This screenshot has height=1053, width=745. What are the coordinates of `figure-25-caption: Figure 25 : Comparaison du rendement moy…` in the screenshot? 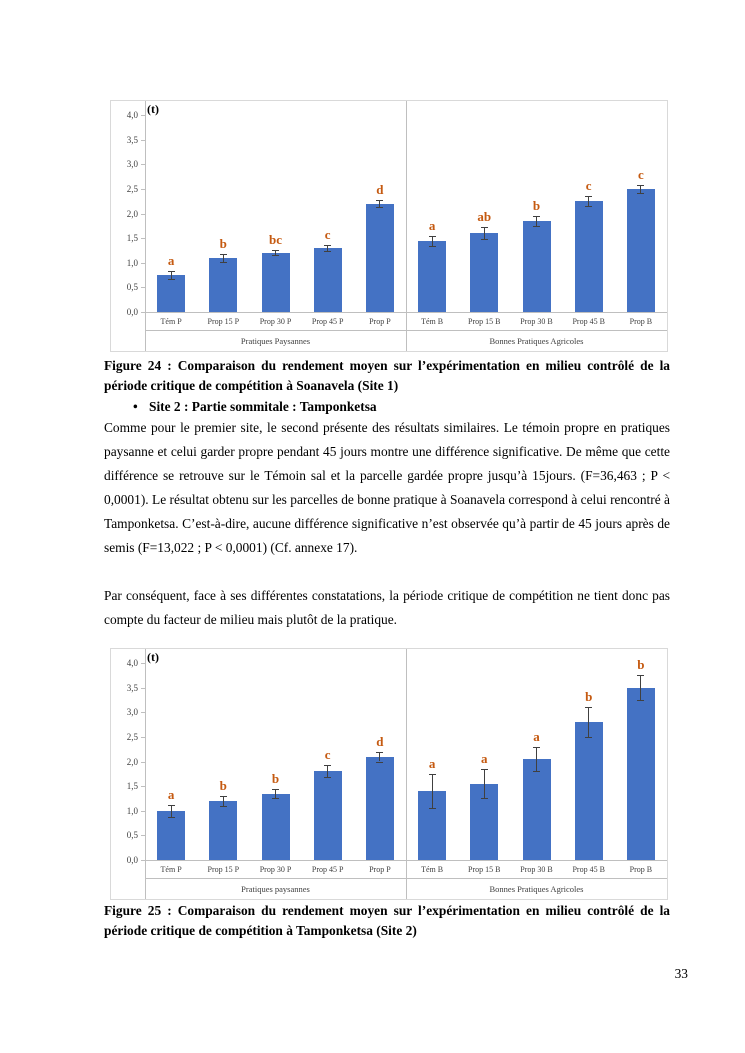 It's located at (387, 920).